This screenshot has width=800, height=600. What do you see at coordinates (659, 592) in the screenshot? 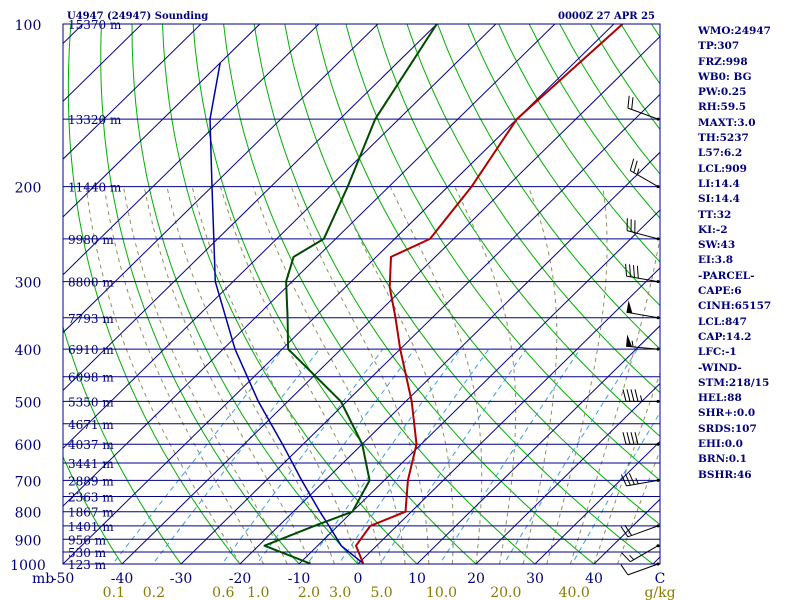
I see `mixing-ratio-unit-label: g/kg` at bounding box center [659, 592].